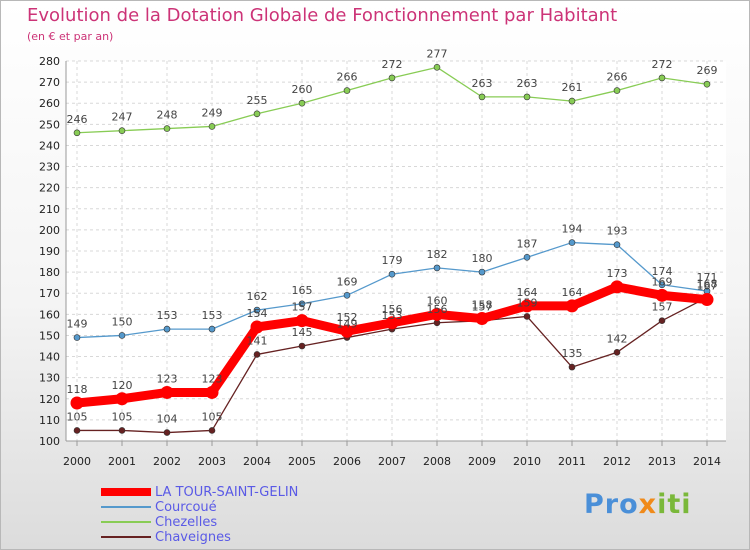 This screenshot has height=550, width=750. Describe the element at coordinates (49, 378) in the screenshot. I see `y-tick-label: 130` at that location.